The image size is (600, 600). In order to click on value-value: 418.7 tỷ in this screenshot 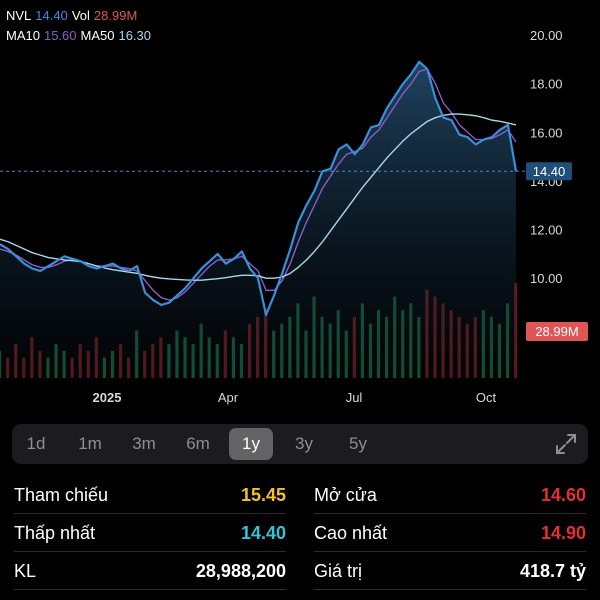, I will do `click(552, 571)`.